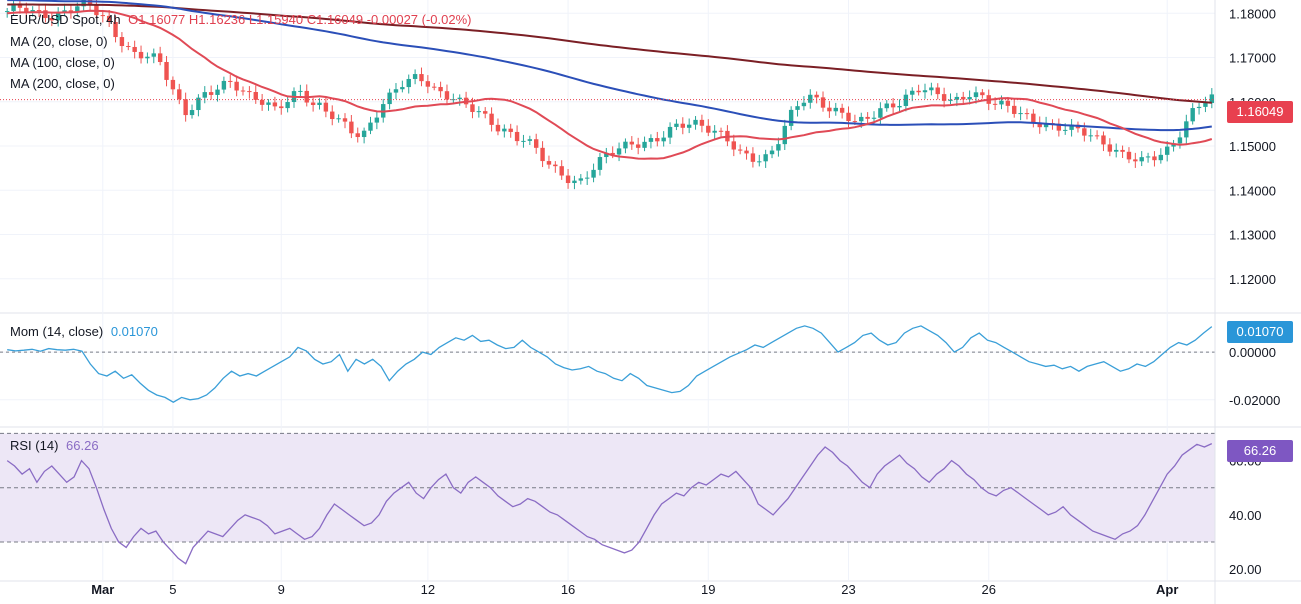  I want to click on time-axis-label: 5, so click(172, 589).